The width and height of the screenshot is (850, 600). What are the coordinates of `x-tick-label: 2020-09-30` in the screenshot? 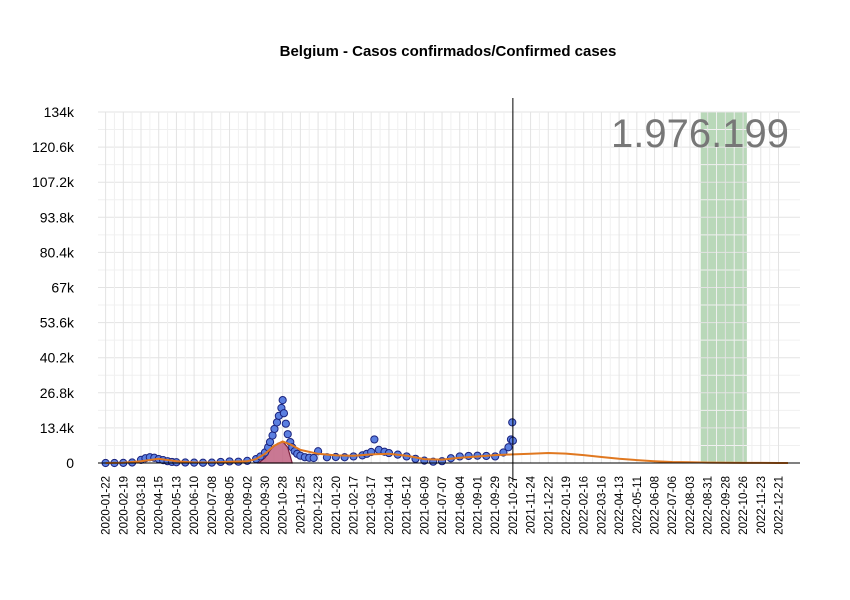 It's located at (266, 505).